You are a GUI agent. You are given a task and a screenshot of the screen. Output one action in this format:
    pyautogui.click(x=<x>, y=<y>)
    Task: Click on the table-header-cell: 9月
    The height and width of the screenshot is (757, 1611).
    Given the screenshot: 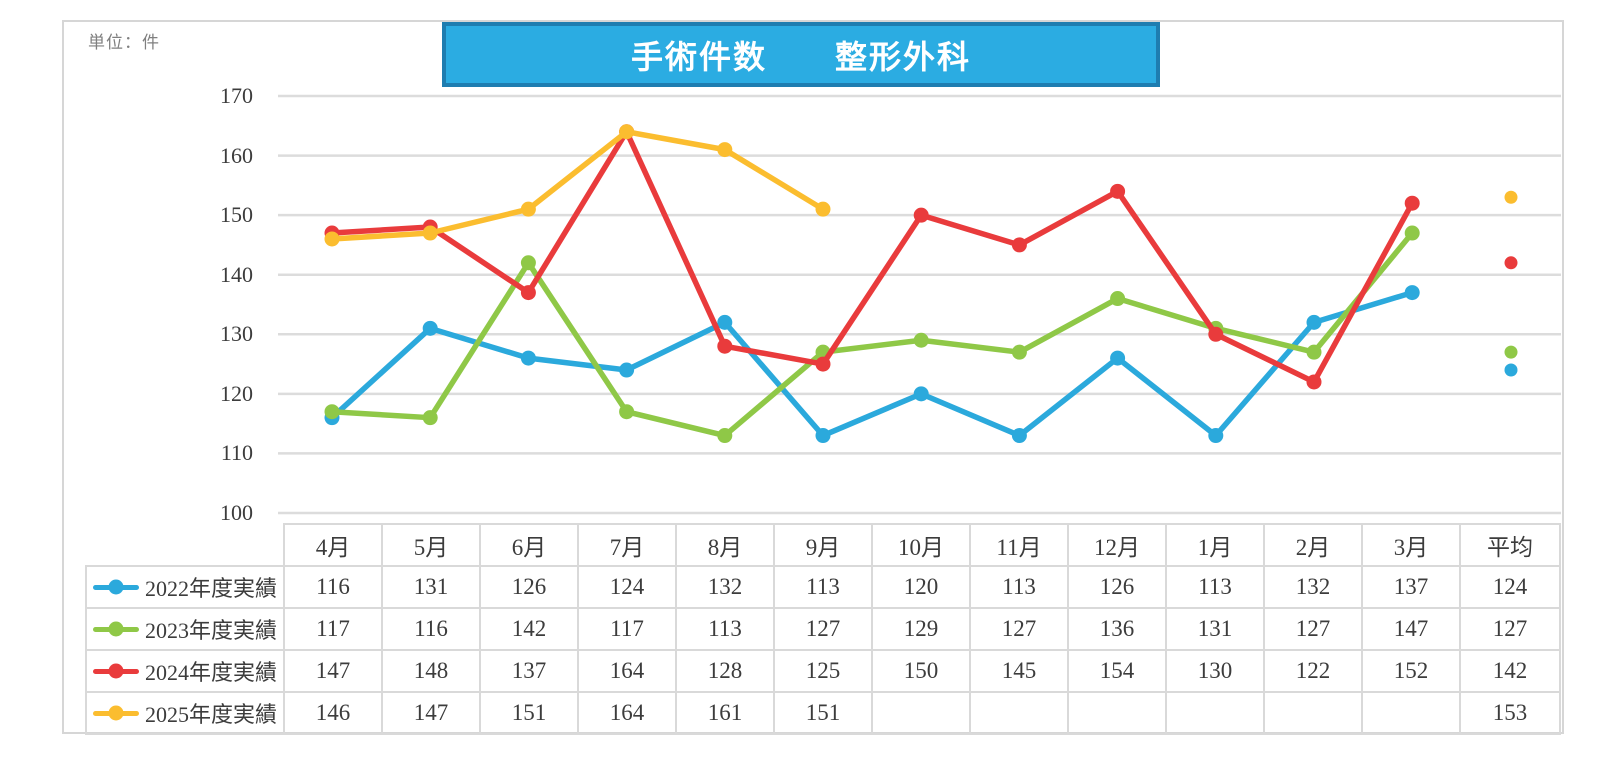 What is the action you would take?
    pyautogui.click(x=823, y=545)
    